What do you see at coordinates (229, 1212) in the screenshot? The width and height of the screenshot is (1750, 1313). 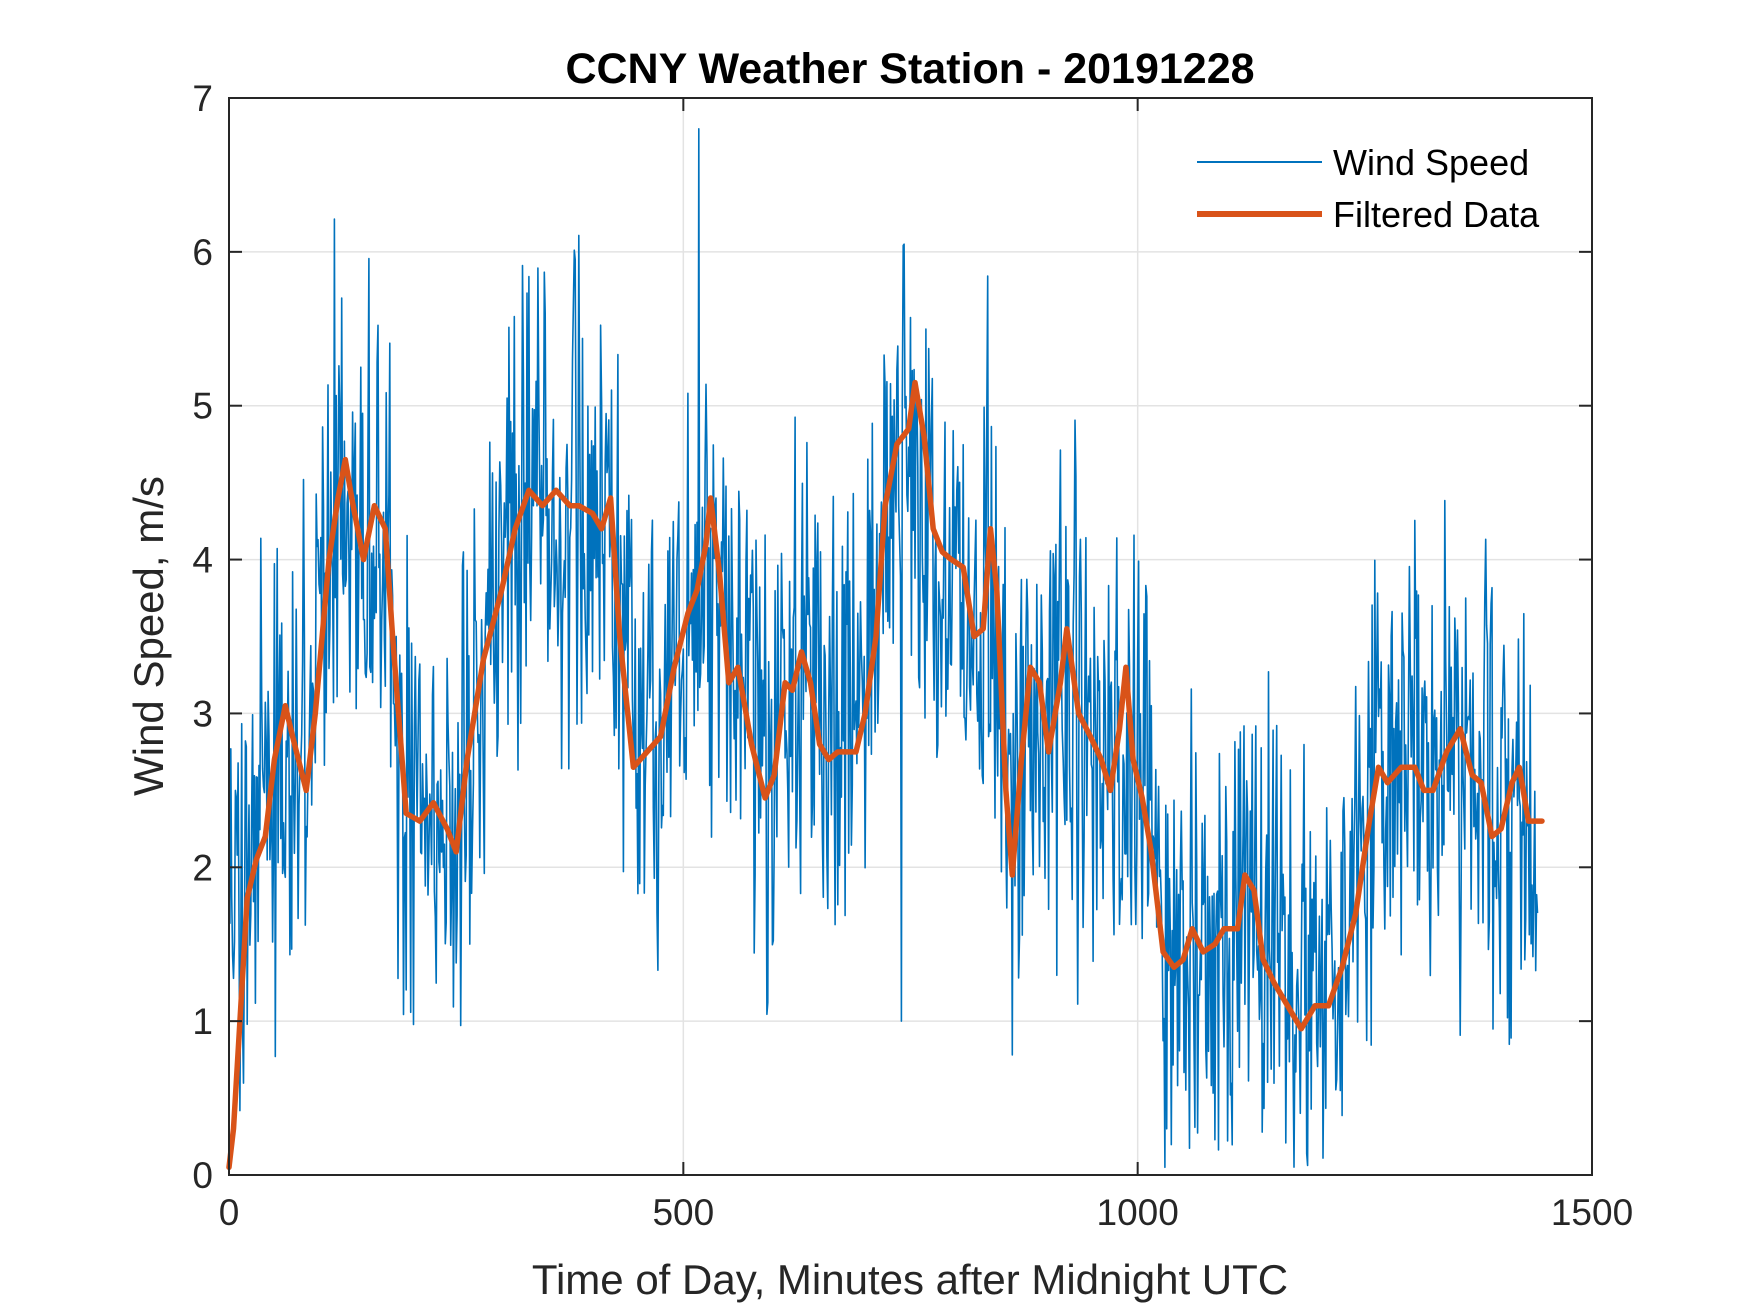 I see `x-tick-label: 0` at bounding box center [229, 1212].